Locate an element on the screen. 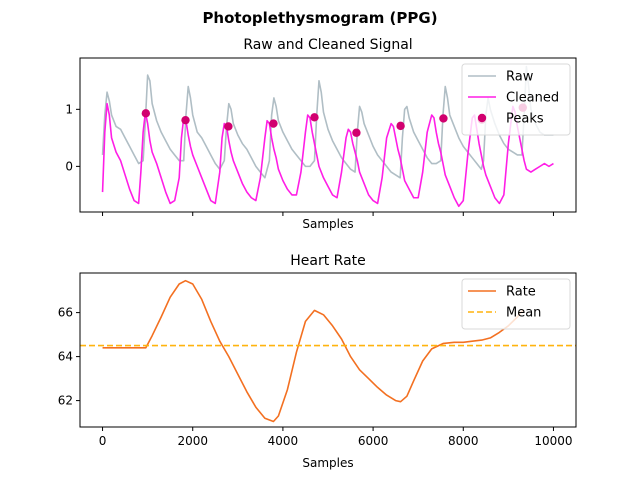 This screenshot has width=640, height=480. panel1-legend-label-peaks: Peaks is located at coordinates (525, 119).